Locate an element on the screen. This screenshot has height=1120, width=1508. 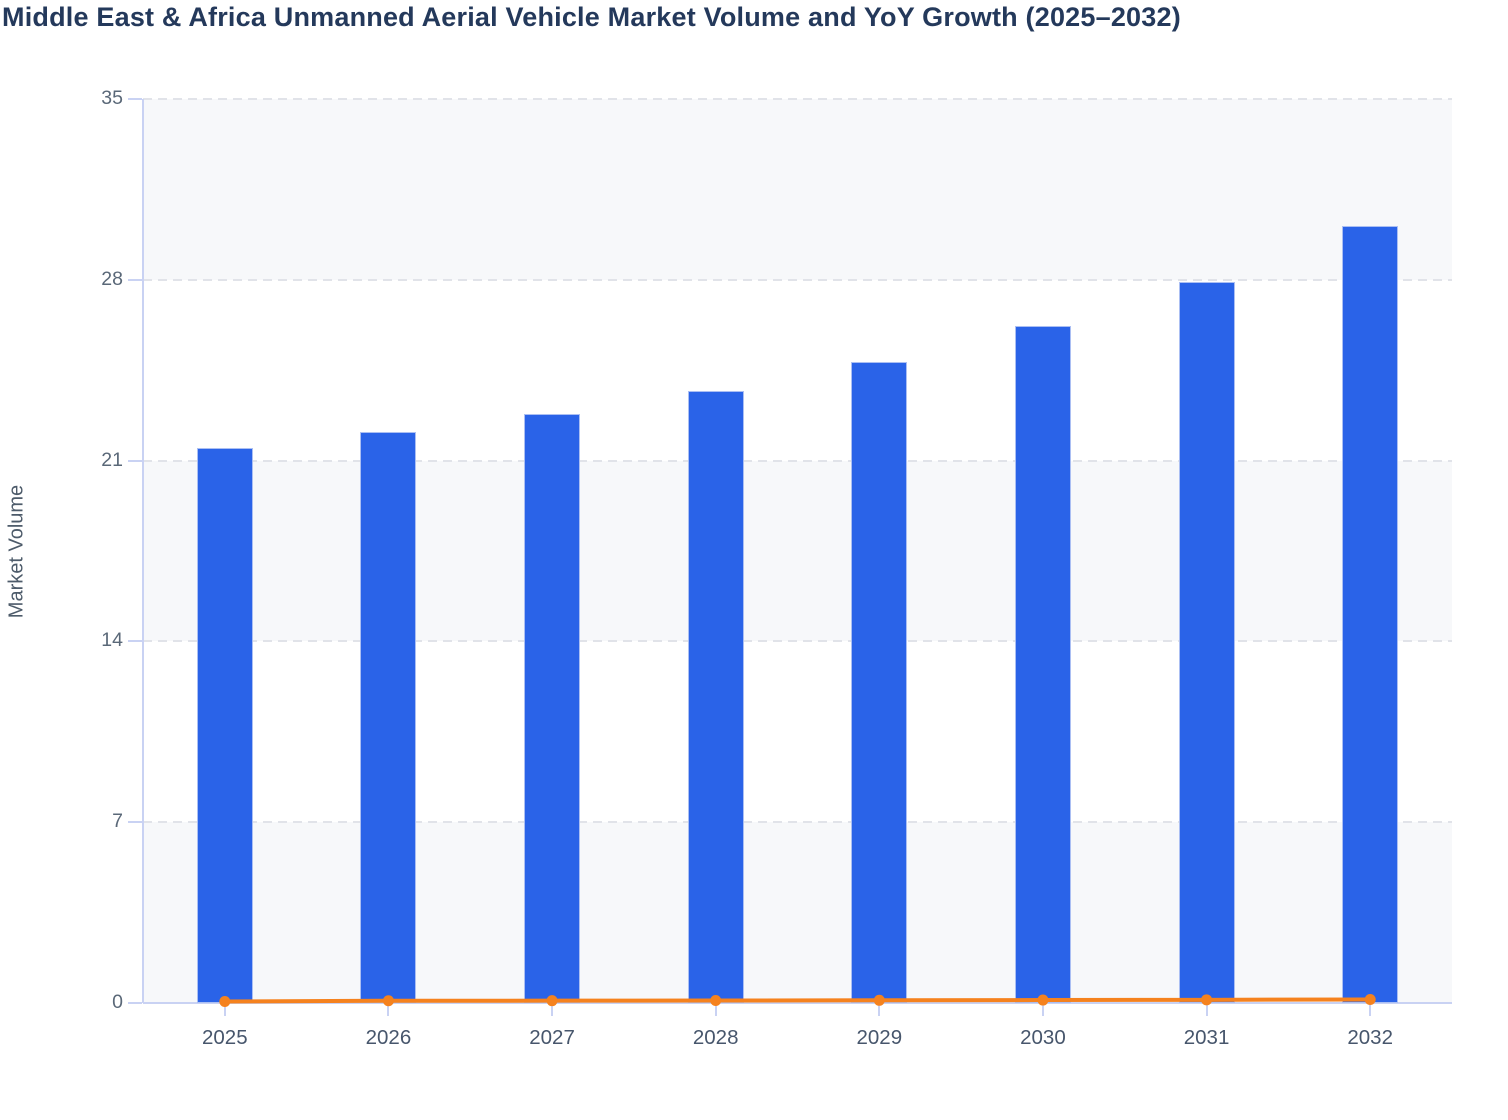
x-tick-label: 2030 is located at coordinates (1043, 1037).